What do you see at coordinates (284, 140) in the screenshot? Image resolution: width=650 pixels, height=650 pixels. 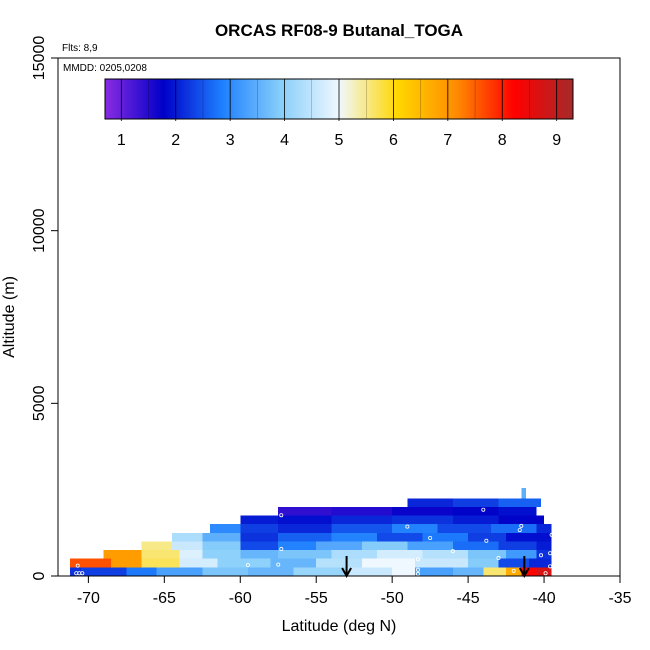 I see `colorbar-tick-label: 4` at bounding box center [284, 140].